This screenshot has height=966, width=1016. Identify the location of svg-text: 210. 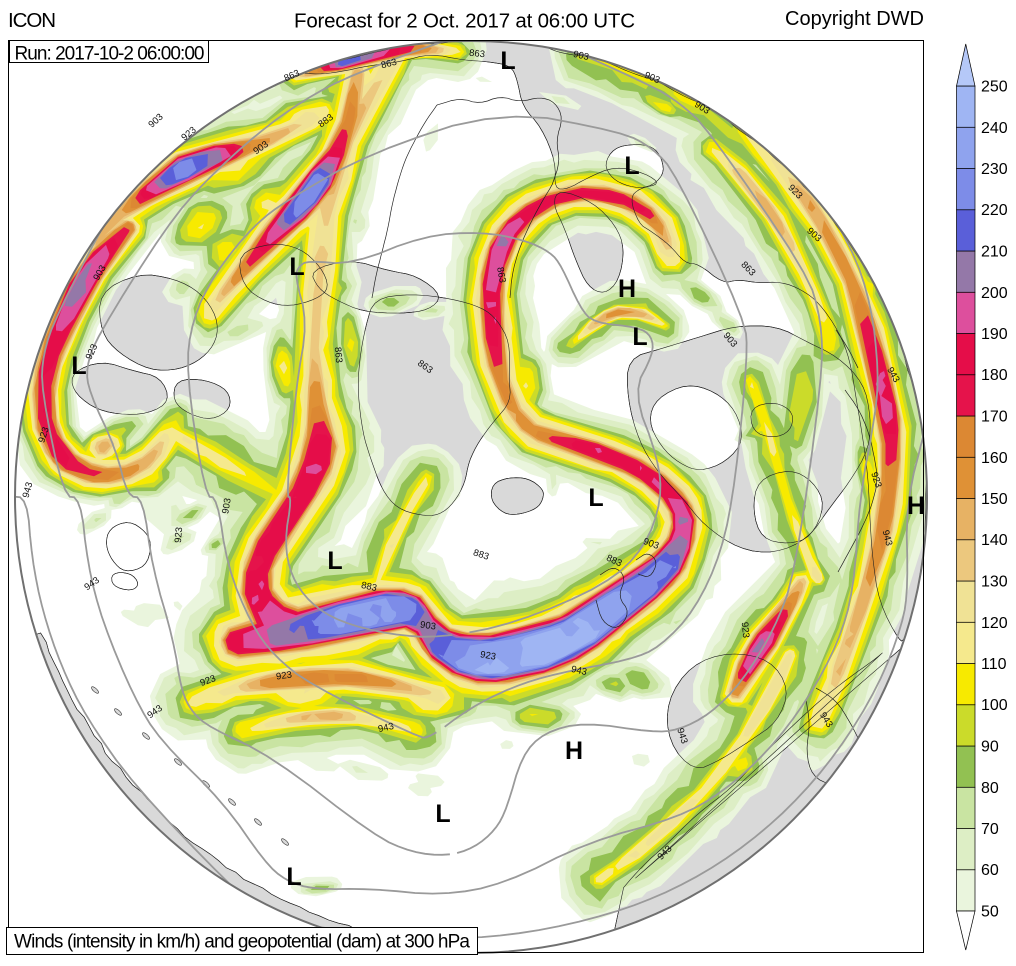
(994, 252).